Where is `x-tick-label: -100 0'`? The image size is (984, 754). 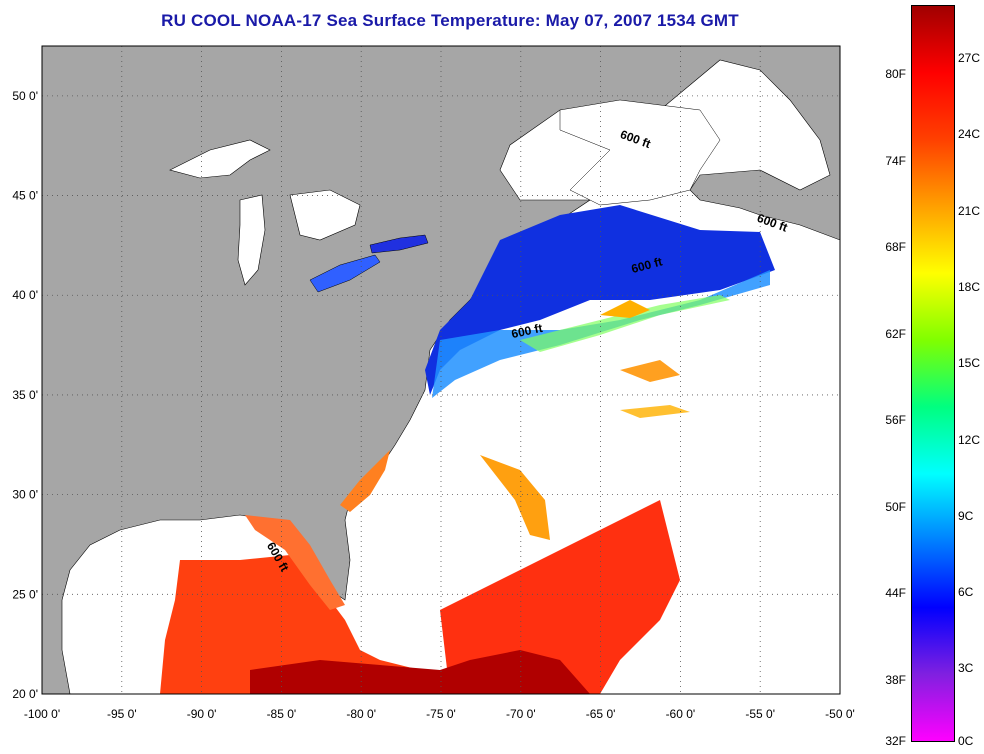 x-tick-label: -100 0' is located at coordinates (42, 714).